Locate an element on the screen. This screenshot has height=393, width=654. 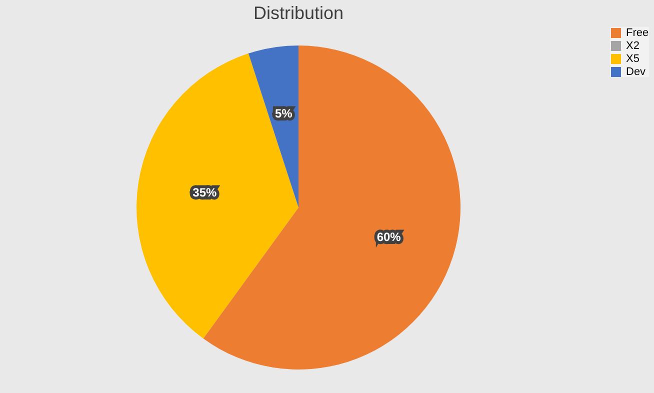
data-label: 5% is located at coordinates (283, 113).